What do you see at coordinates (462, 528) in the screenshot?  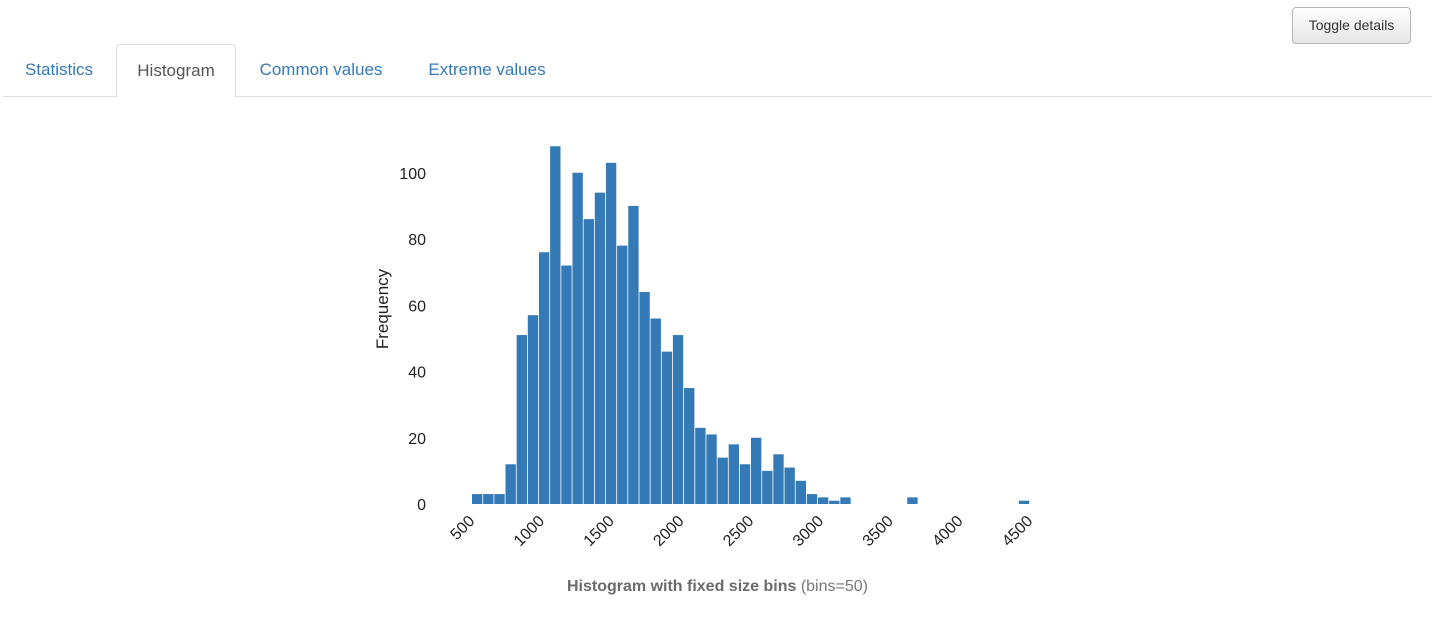 I see `x-tick-label: 500` at bounding box center [462, 528].